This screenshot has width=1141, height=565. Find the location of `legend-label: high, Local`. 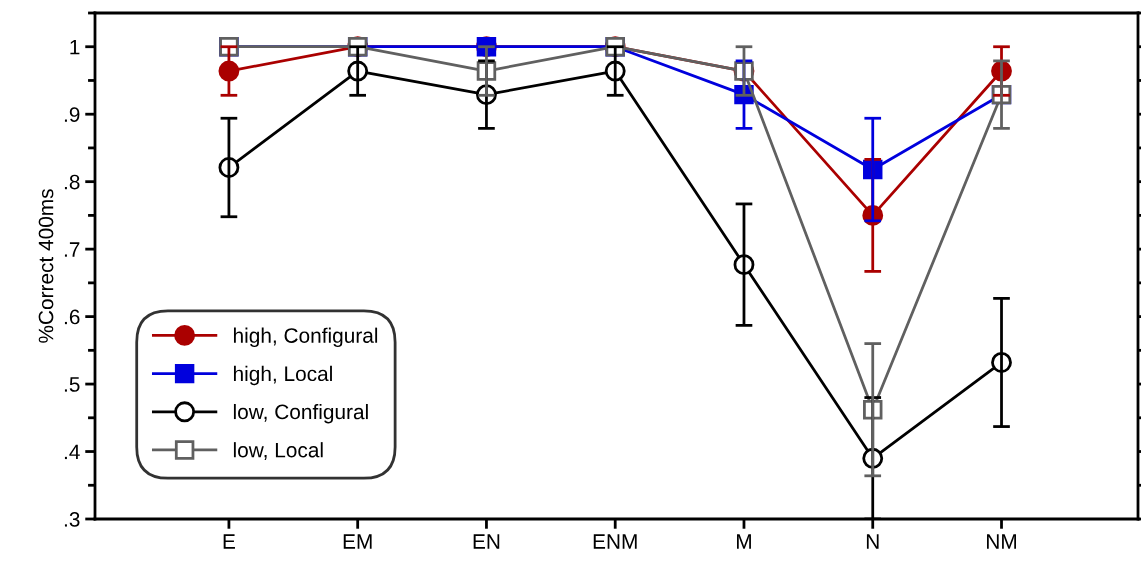

legend-label: high, Local is located at coordinates (282, 375).